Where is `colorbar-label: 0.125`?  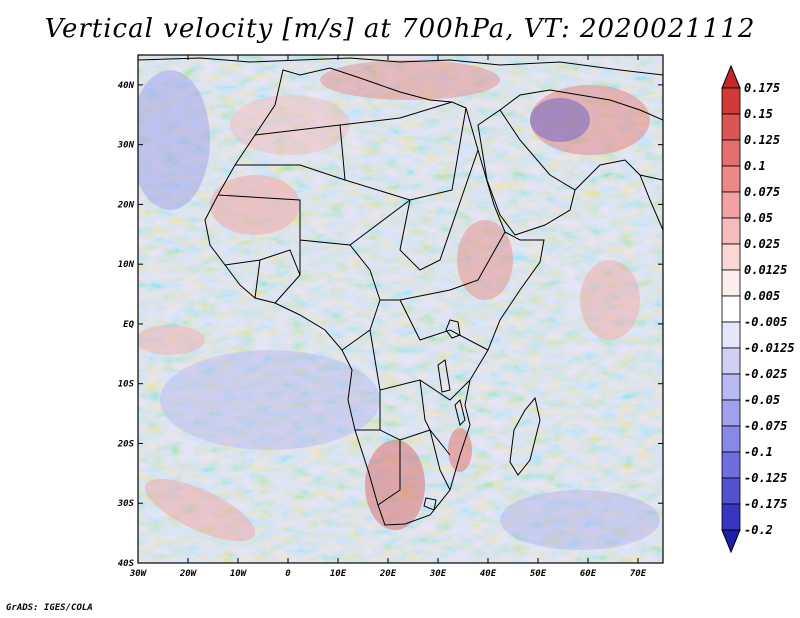 colorbar-label: 0.125 is located at coordinates (762, 140).